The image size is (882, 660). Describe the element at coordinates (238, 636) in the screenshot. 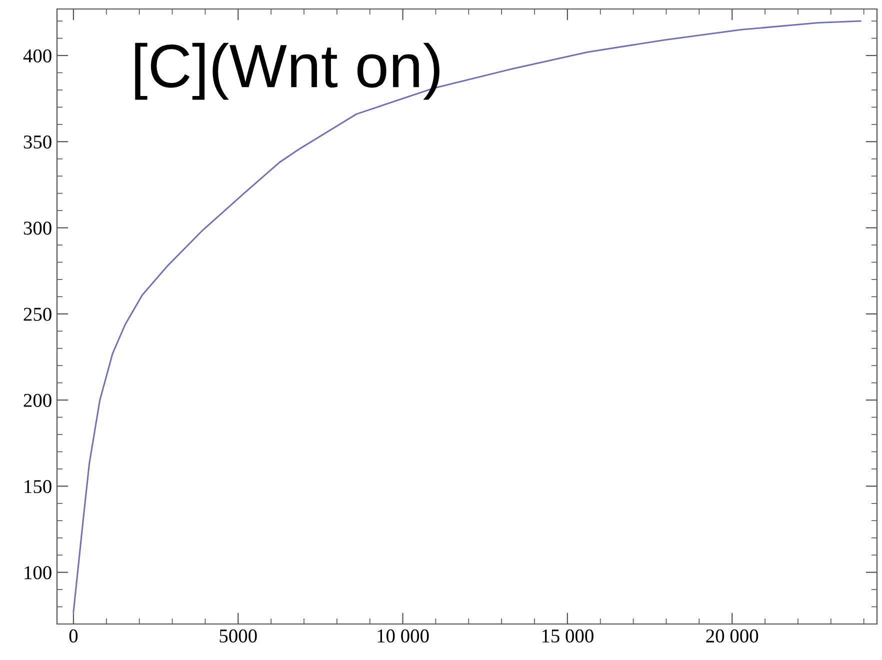

I see `x-tick-label: 5000` at that location.